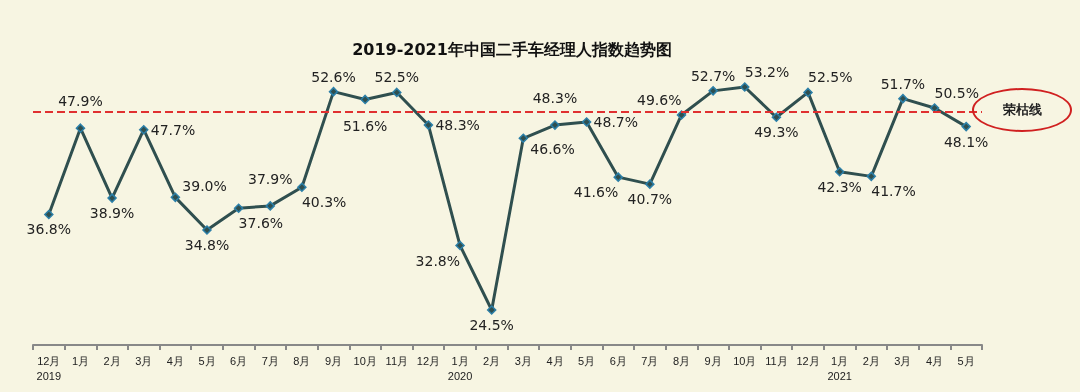  What do you see at coordinates (659, 99) in the screenshot?
I see `data-label: 49.6%` at bounding box center [659, 99].